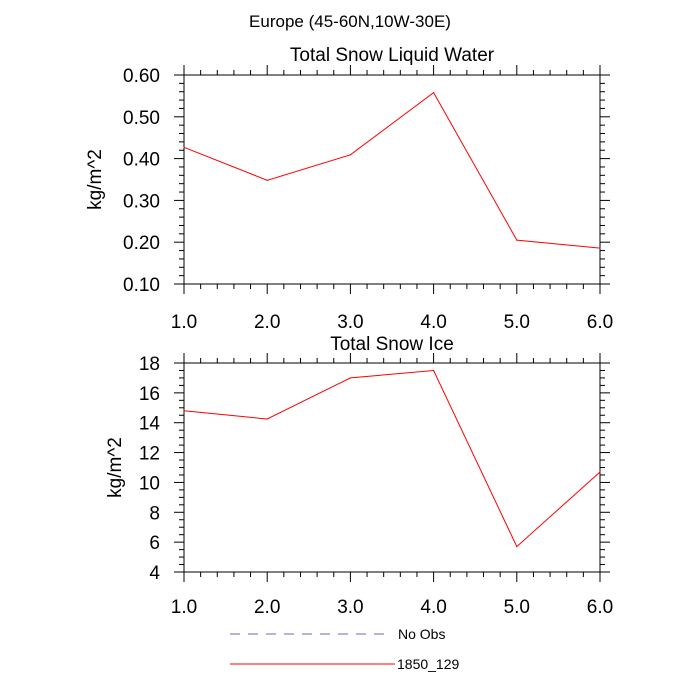  What do you see at coordinates (141, 285) in the screenshot?
I see `y-tick-label: 0.10` at bounding box center [141, 285].